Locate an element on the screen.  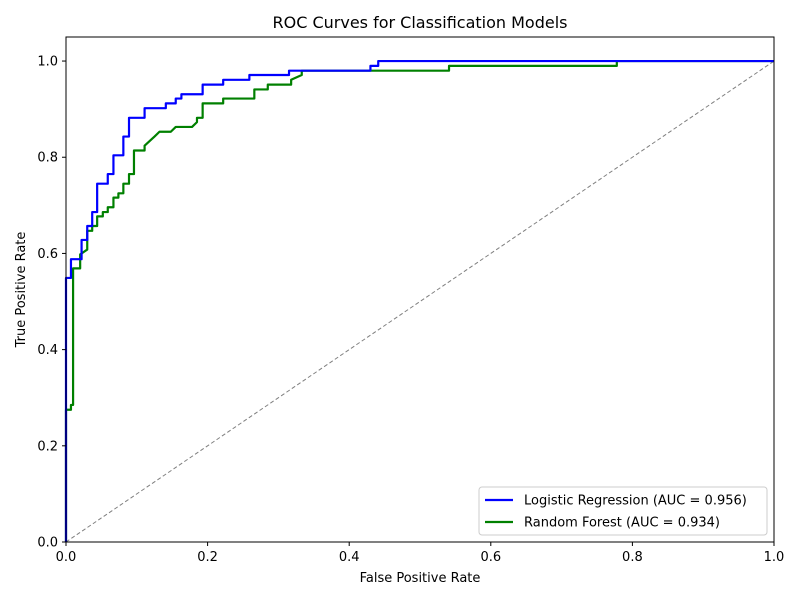
x-tick-label: 0.2 is located at coordinates (207, 557).